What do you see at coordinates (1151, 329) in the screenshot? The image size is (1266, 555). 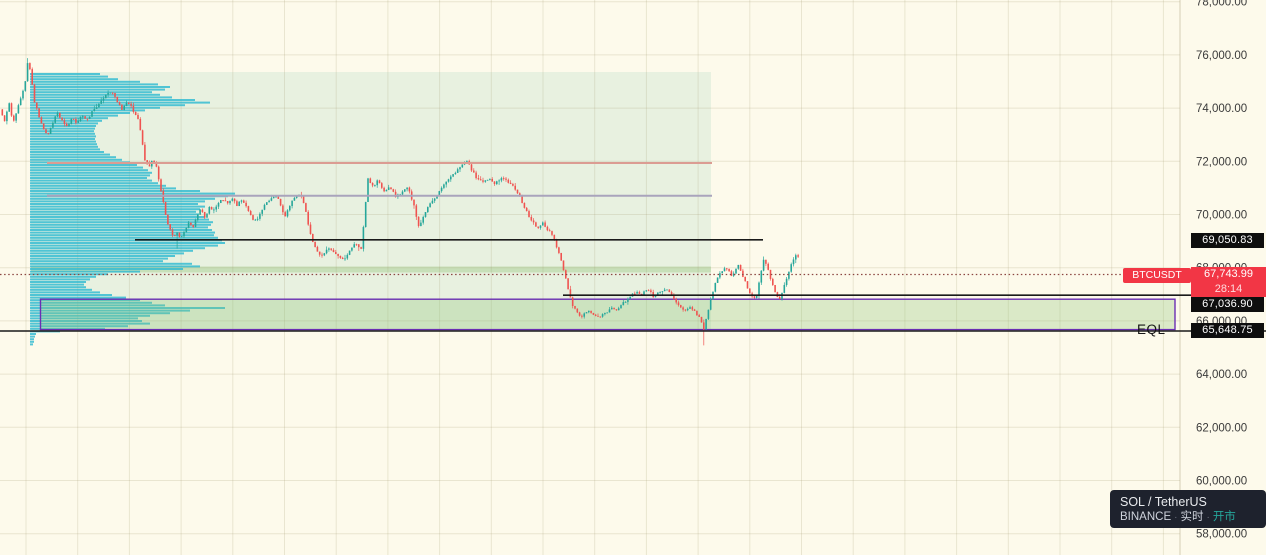 I see `eql-drawing-label: EQL` at bounding box center [1151, 329].